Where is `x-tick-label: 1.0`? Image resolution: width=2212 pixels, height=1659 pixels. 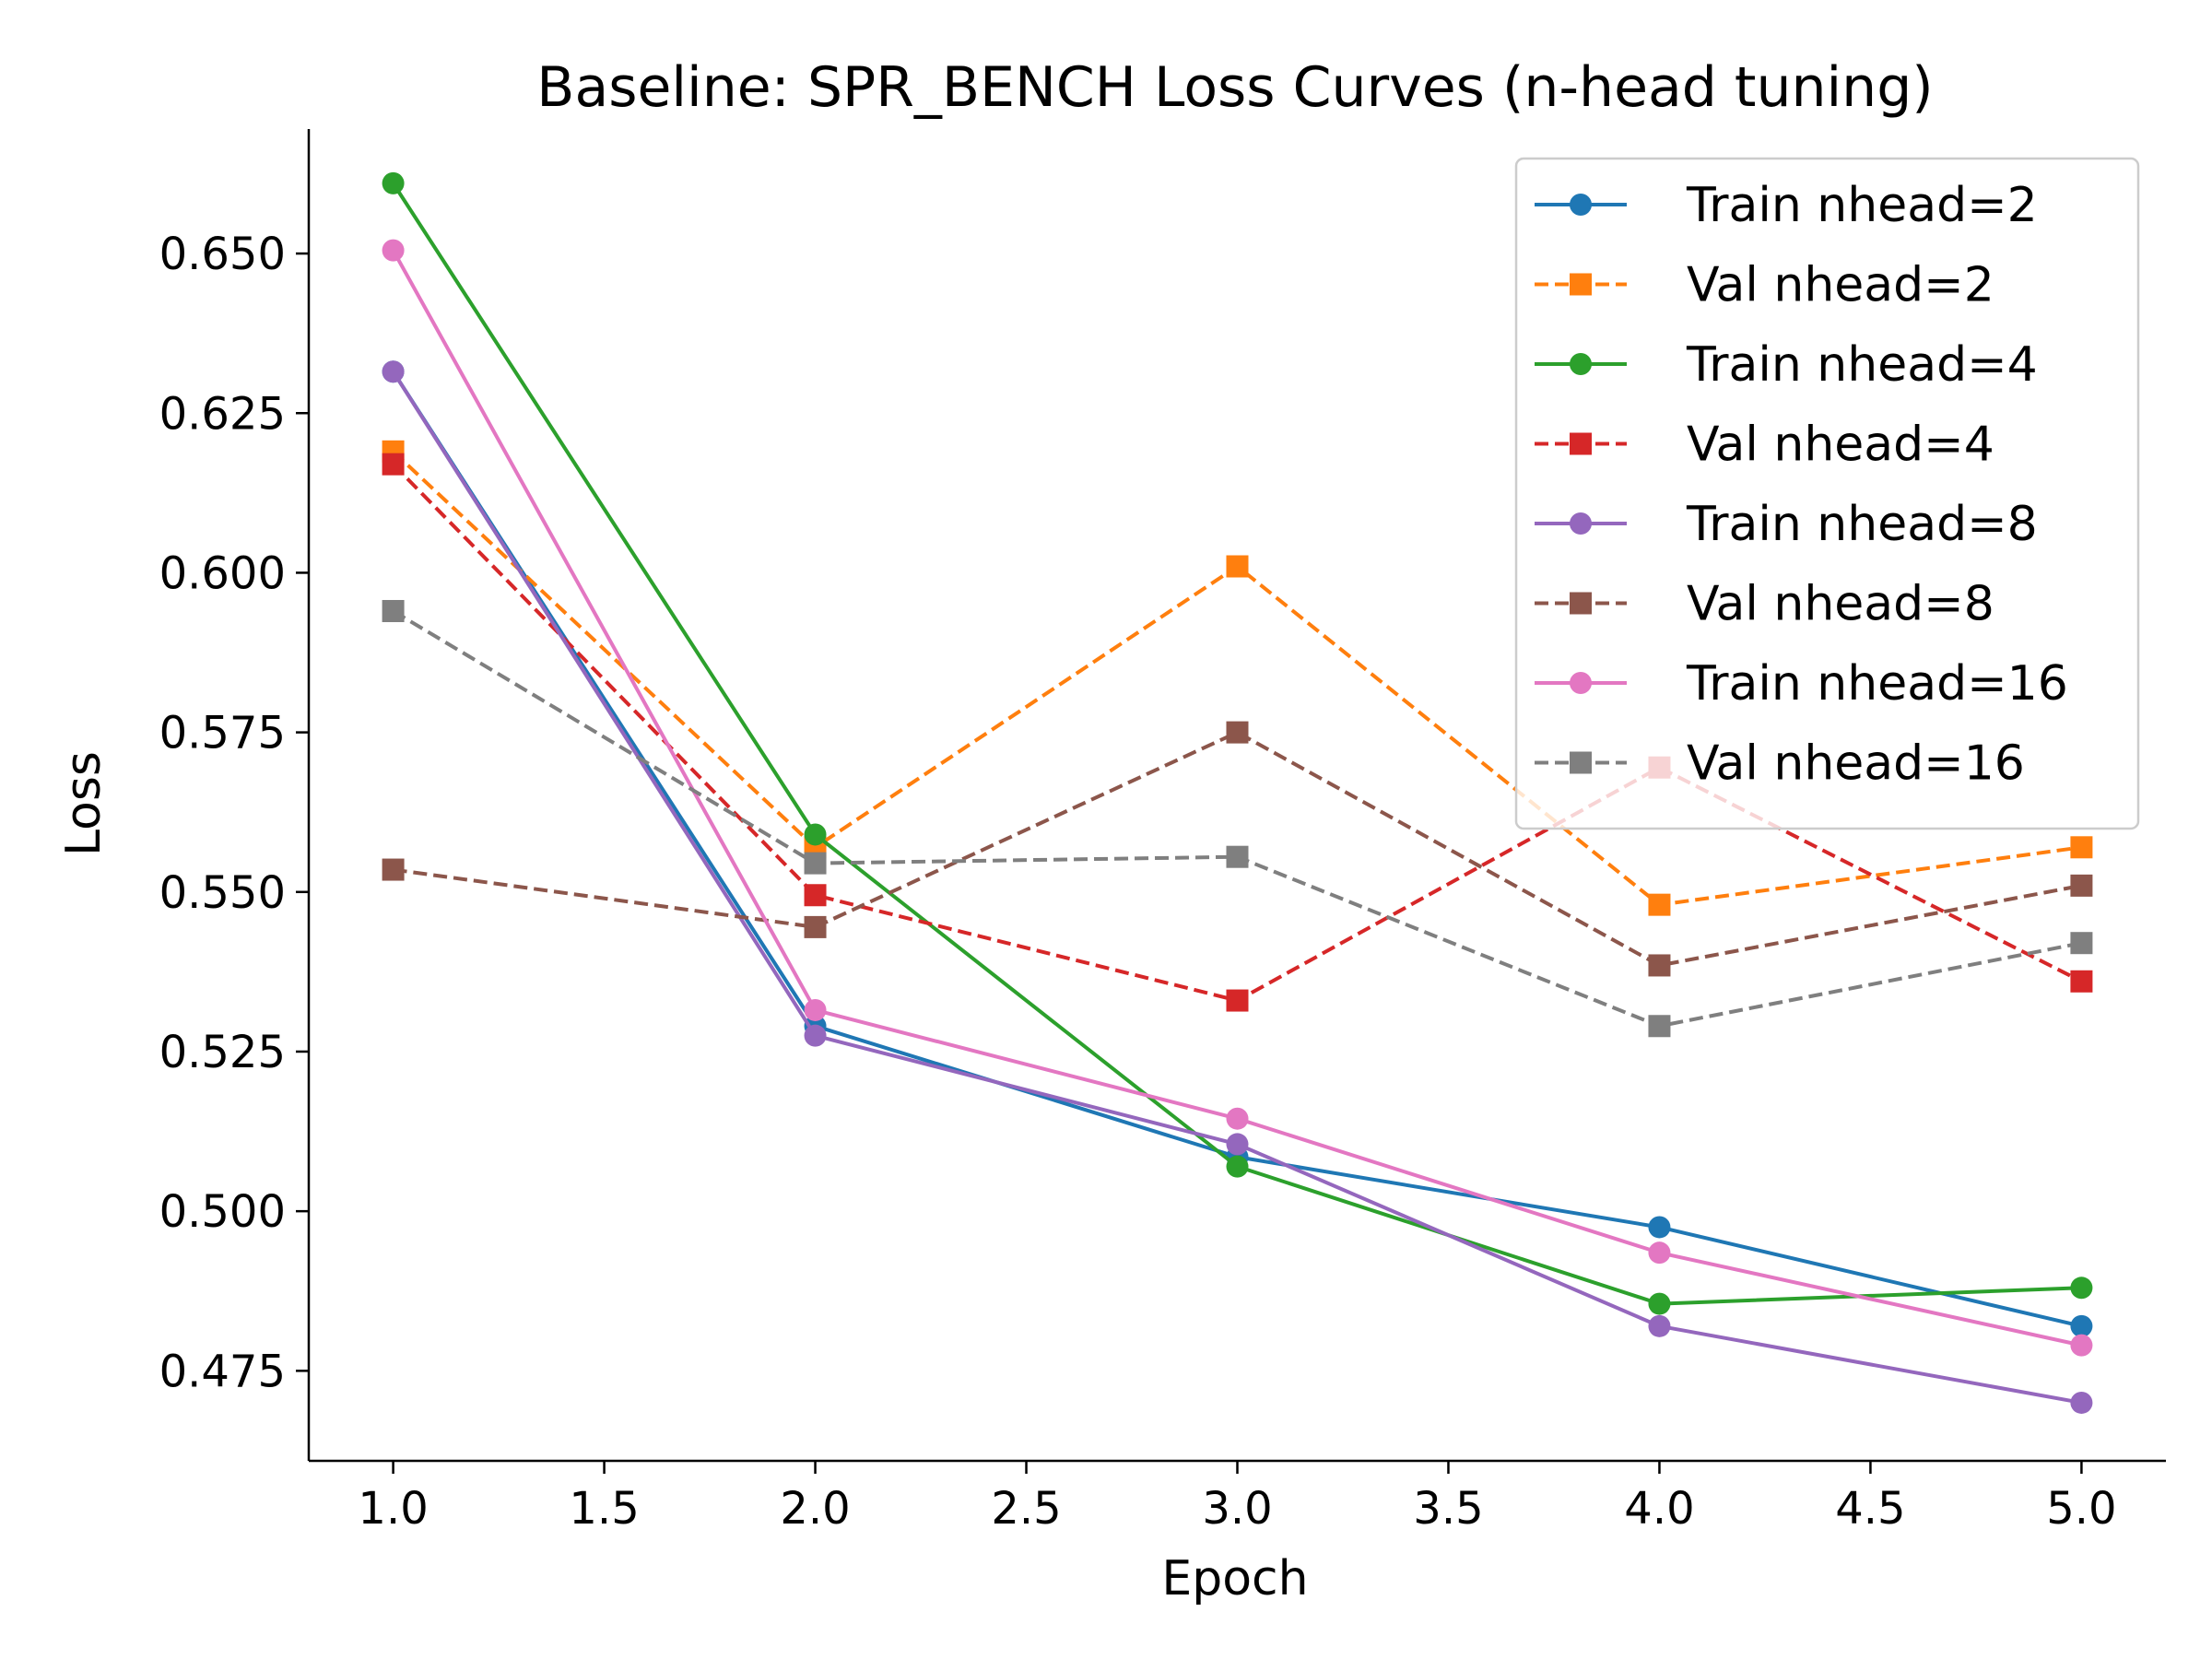 x-tick-label: 1.0 is located at coordinates (393, 1509).